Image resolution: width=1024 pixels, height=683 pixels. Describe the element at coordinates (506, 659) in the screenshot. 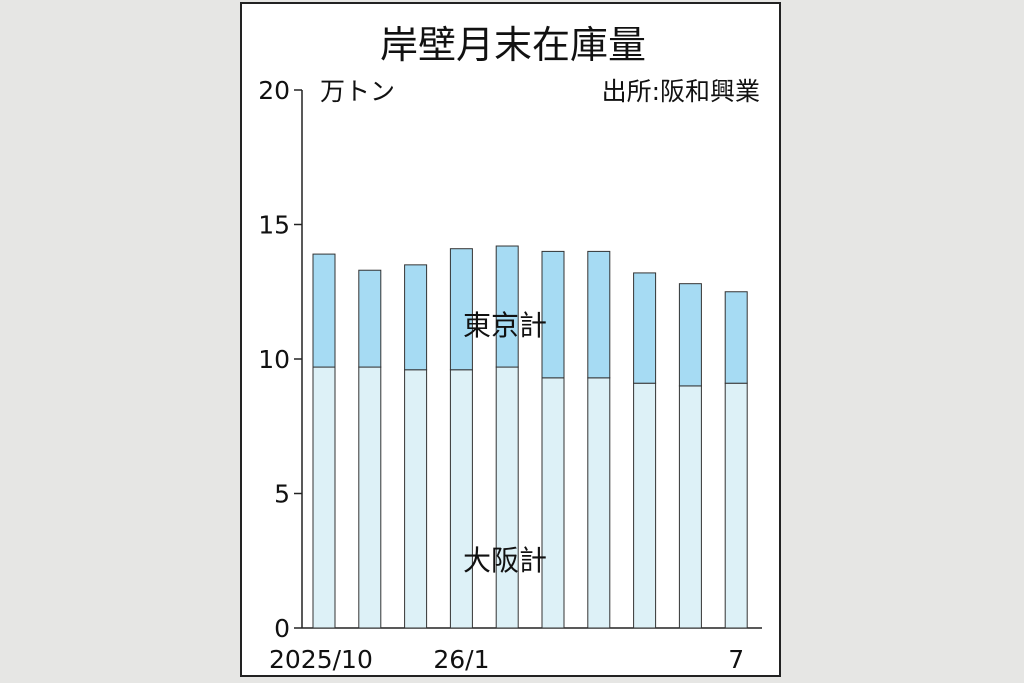

I see `x-tick-layer: 2025/10 26/1 7` at that location.